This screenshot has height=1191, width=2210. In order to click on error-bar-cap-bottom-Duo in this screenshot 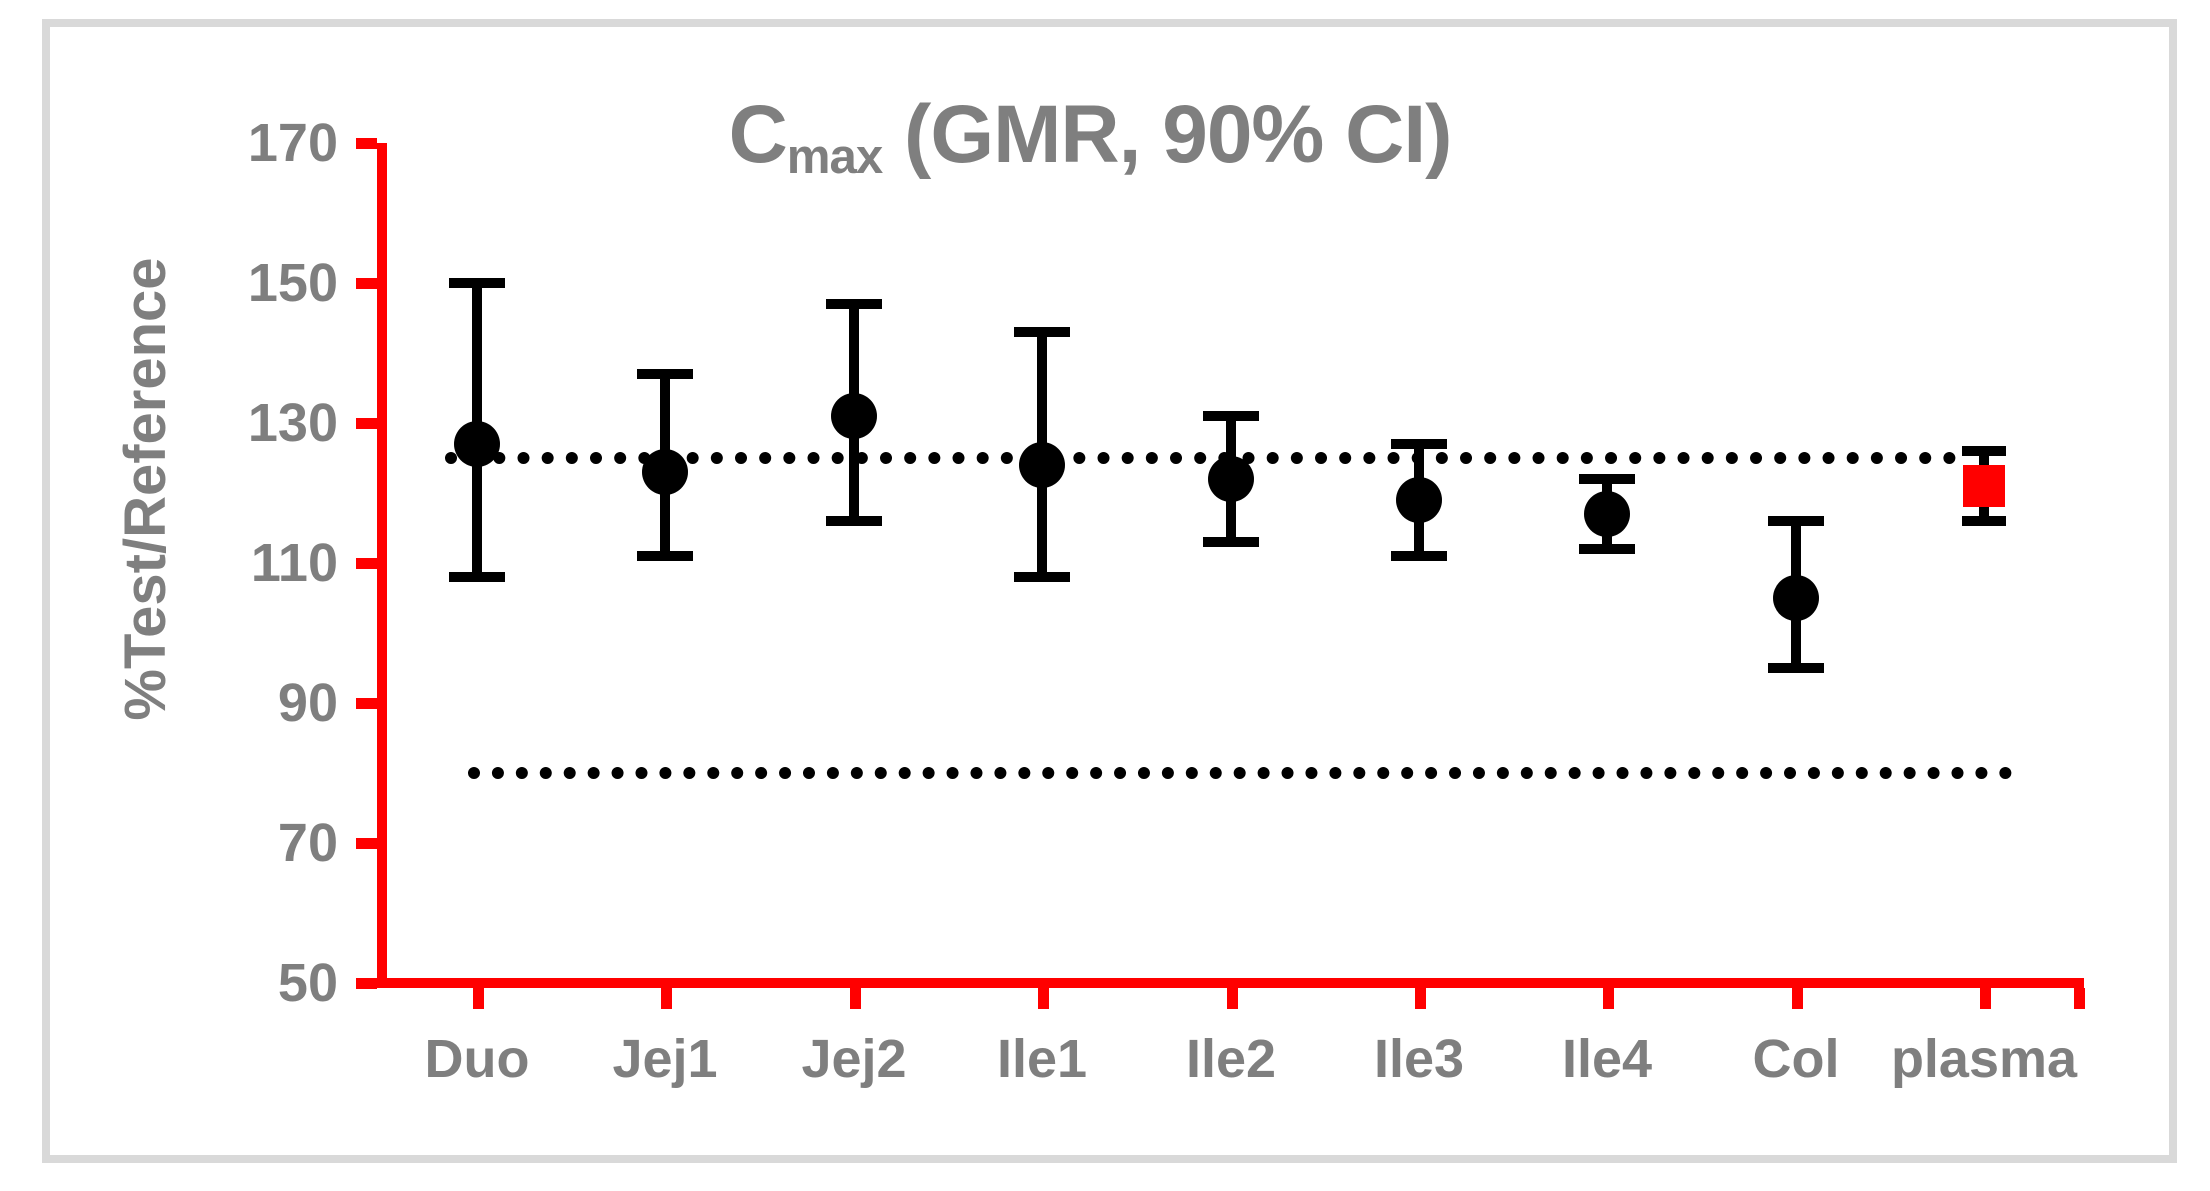, I will do `click(477, 577)`.